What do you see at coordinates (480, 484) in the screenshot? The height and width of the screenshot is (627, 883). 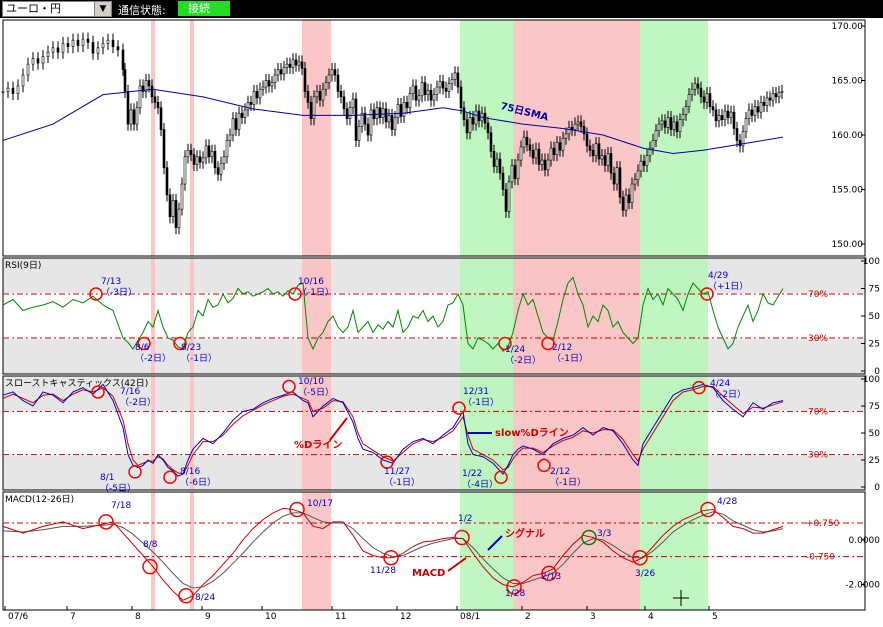 I see `stoch-annotation: （-4日）` at bounding box center [480, 484].